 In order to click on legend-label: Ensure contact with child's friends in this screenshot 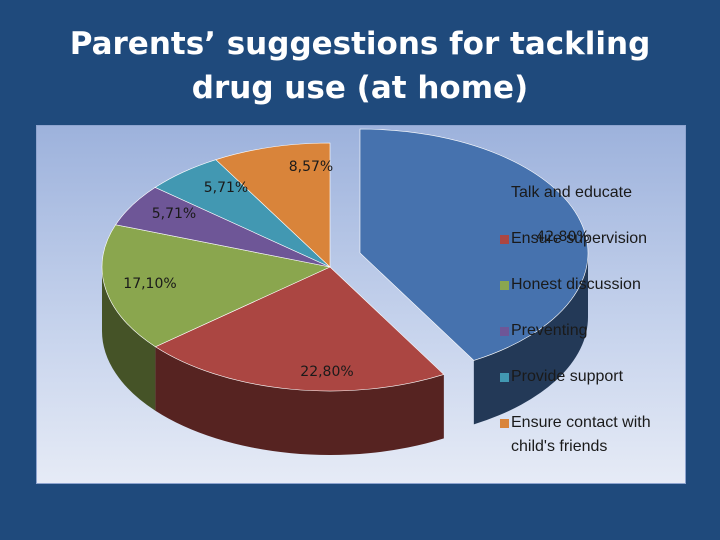, I will do `click(581, 434)`.